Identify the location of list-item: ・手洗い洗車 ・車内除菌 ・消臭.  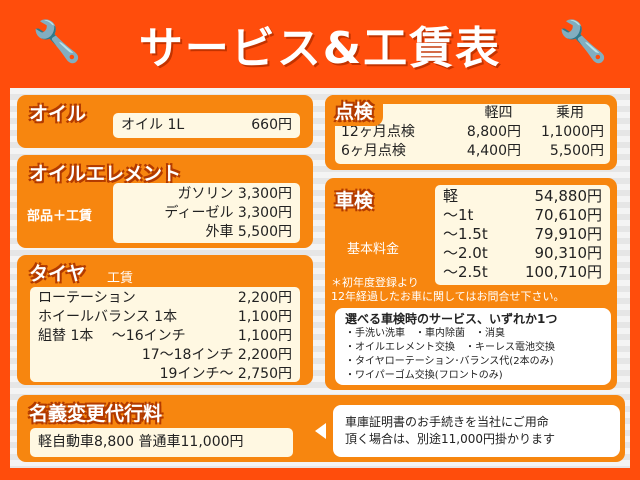
(425, 333).